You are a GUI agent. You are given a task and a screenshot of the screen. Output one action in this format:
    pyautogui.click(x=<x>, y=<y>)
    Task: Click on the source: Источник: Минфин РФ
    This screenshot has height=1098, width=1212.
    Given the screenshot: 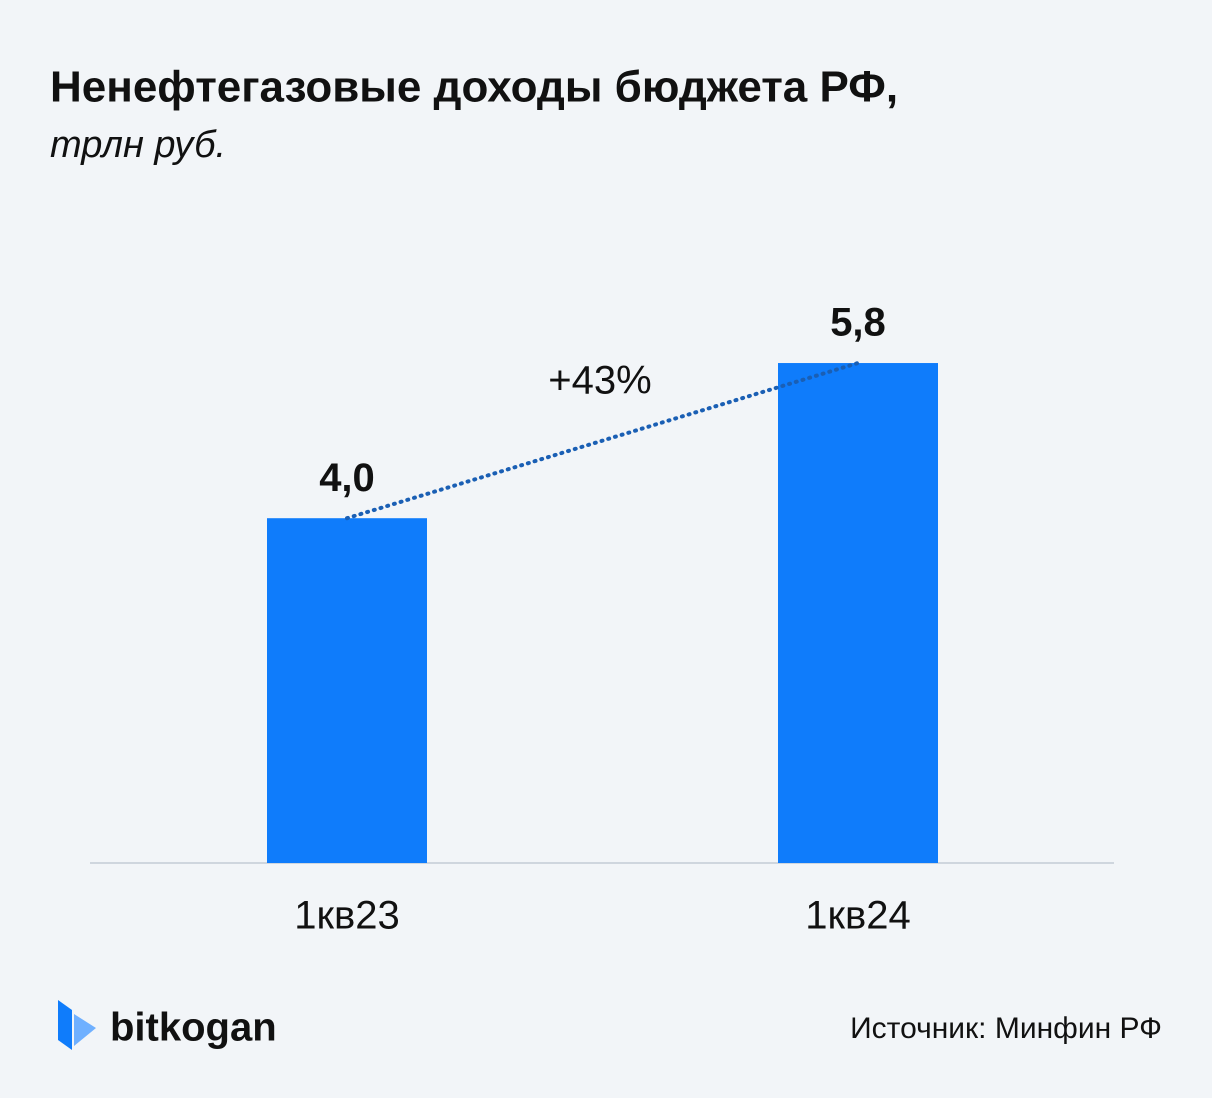 What is the action you would take?
    pyautogui.click(x=1006, y=1028)
    